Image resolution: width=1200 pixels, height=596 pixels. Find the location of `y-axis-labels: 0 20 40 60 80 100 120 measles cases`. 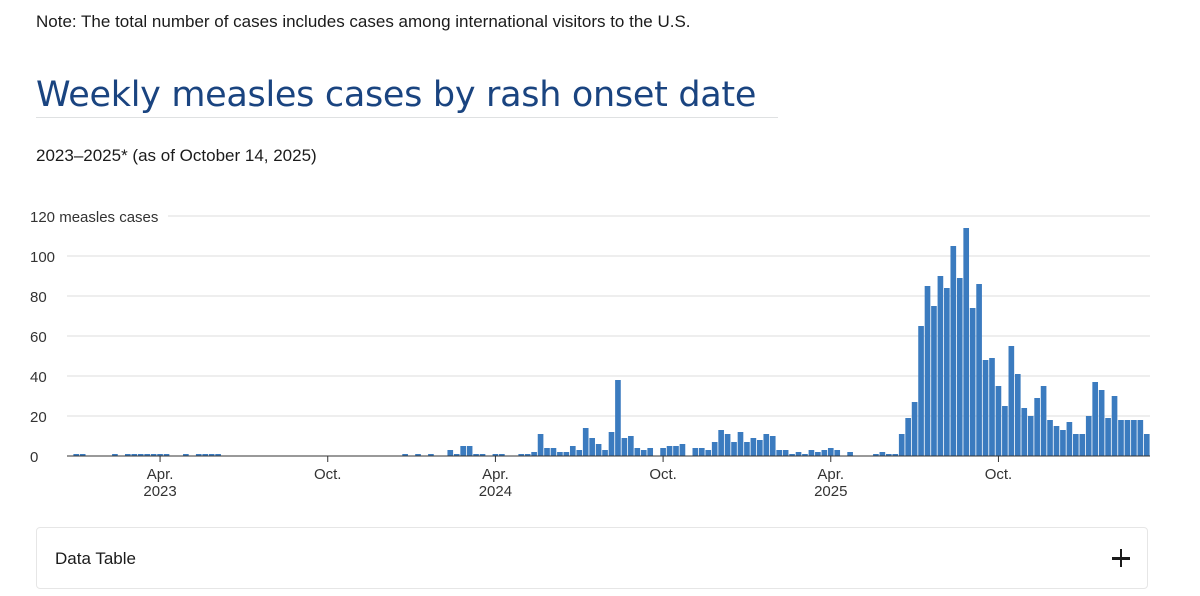

y-axis-labels: 0 20 40 60 80 100 120 measles cases is located at coordinates (94, 337).